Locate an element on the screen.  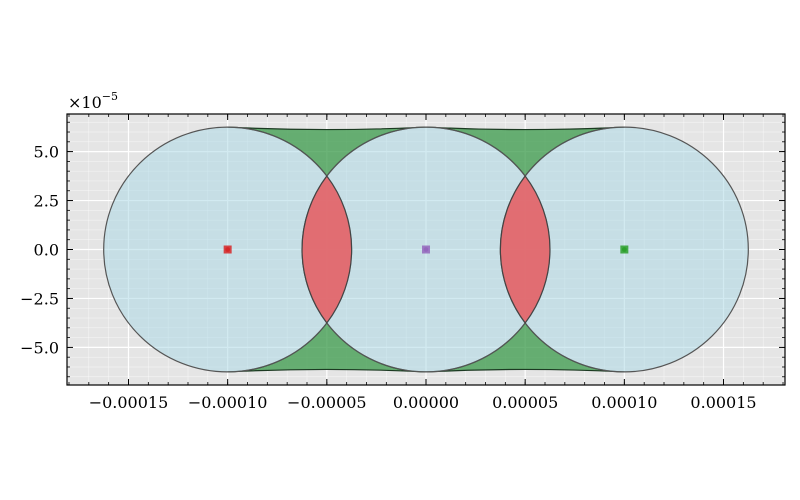
x-tick-label: −0.00005 is located at coordinates (327, 402).